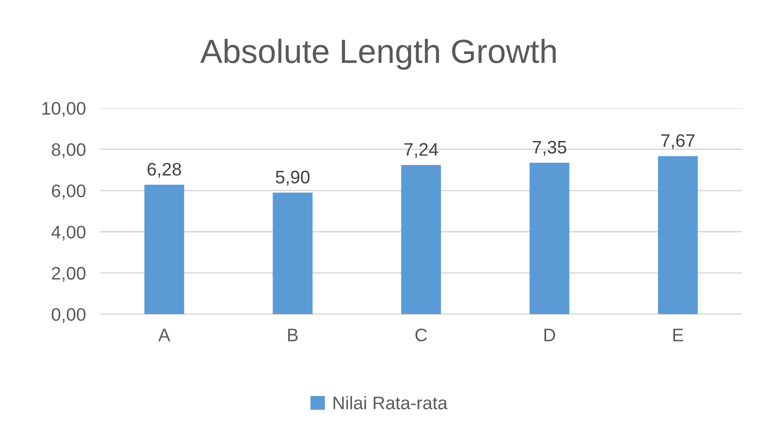  What do you see at coordinates (69, 316) in the screenshot?
I see `y-tick-label: 0,00` at bounding box center [69, 316].